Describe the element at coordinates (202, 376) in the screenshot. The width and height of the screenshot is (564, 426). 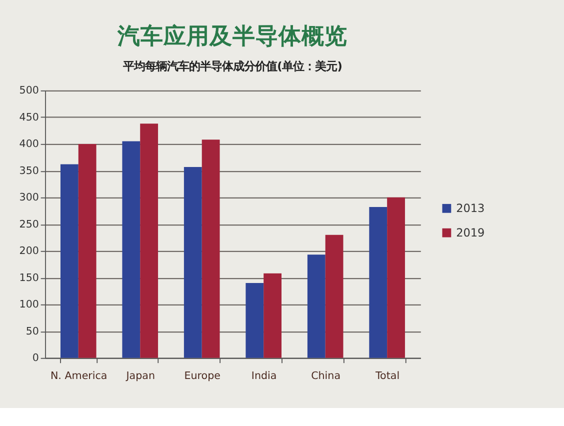
I see `x-tick-label: Europe` at that location.